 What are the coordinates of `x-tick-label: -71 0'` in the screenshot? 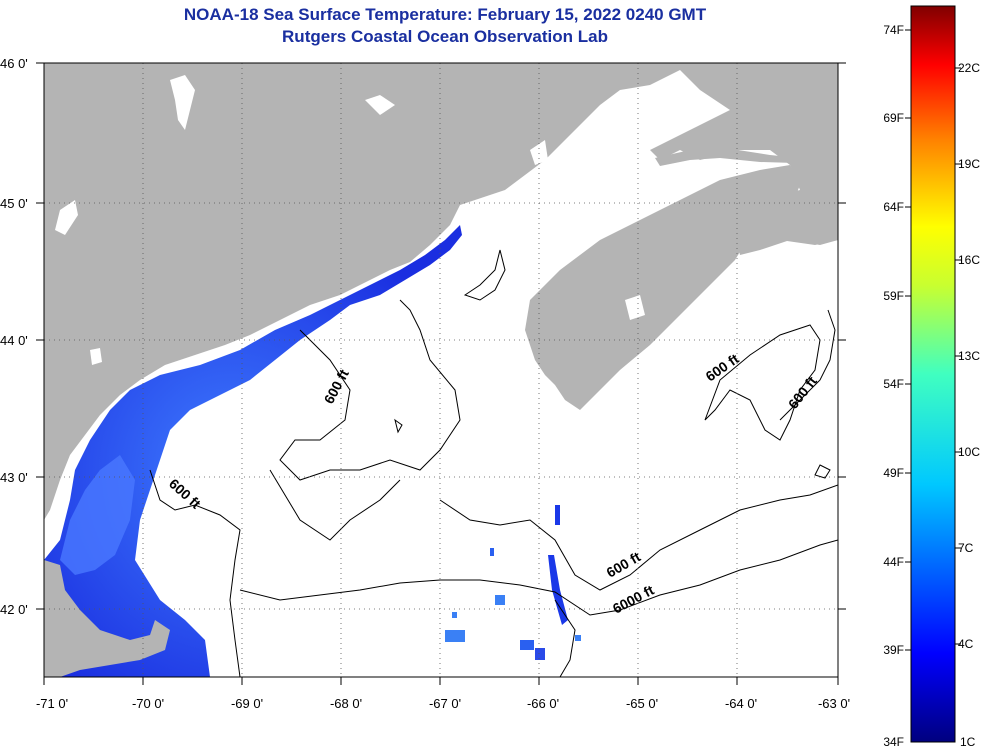 It's located at (52, 703).